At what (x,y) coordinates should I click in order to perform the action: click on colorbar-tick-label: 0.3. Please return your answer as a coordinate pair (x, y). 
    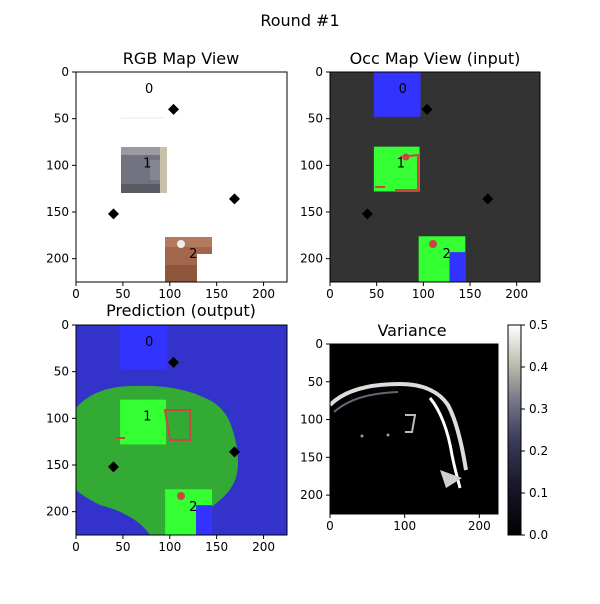
    Looking at the image, I should click on (538, 409).